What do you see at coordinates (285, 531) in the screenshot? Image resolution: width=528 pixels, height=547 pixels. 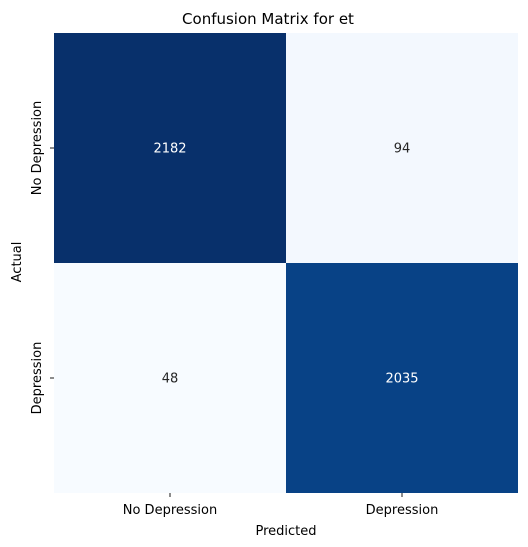 I see `x-axis-label: Predicted` at bounding box center [285, 531].